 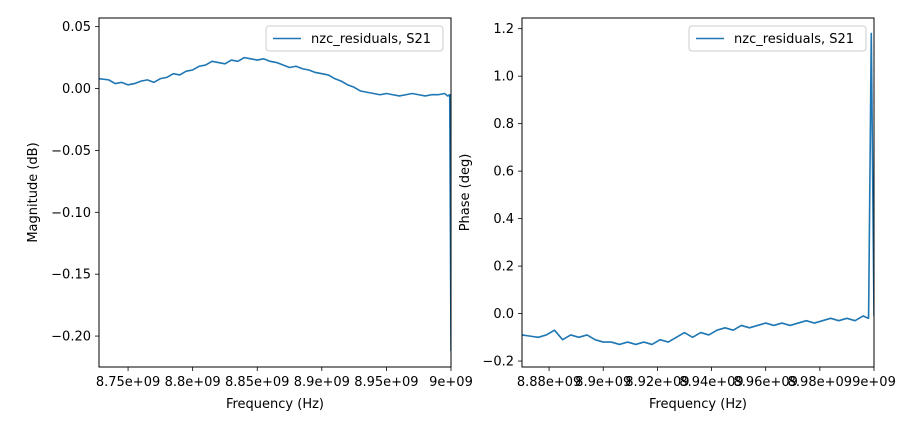 What do you see at coordinates (503, 77) in the screenshot?
I see `y-tick-label: 1.0` at bounding box center [503, 77].